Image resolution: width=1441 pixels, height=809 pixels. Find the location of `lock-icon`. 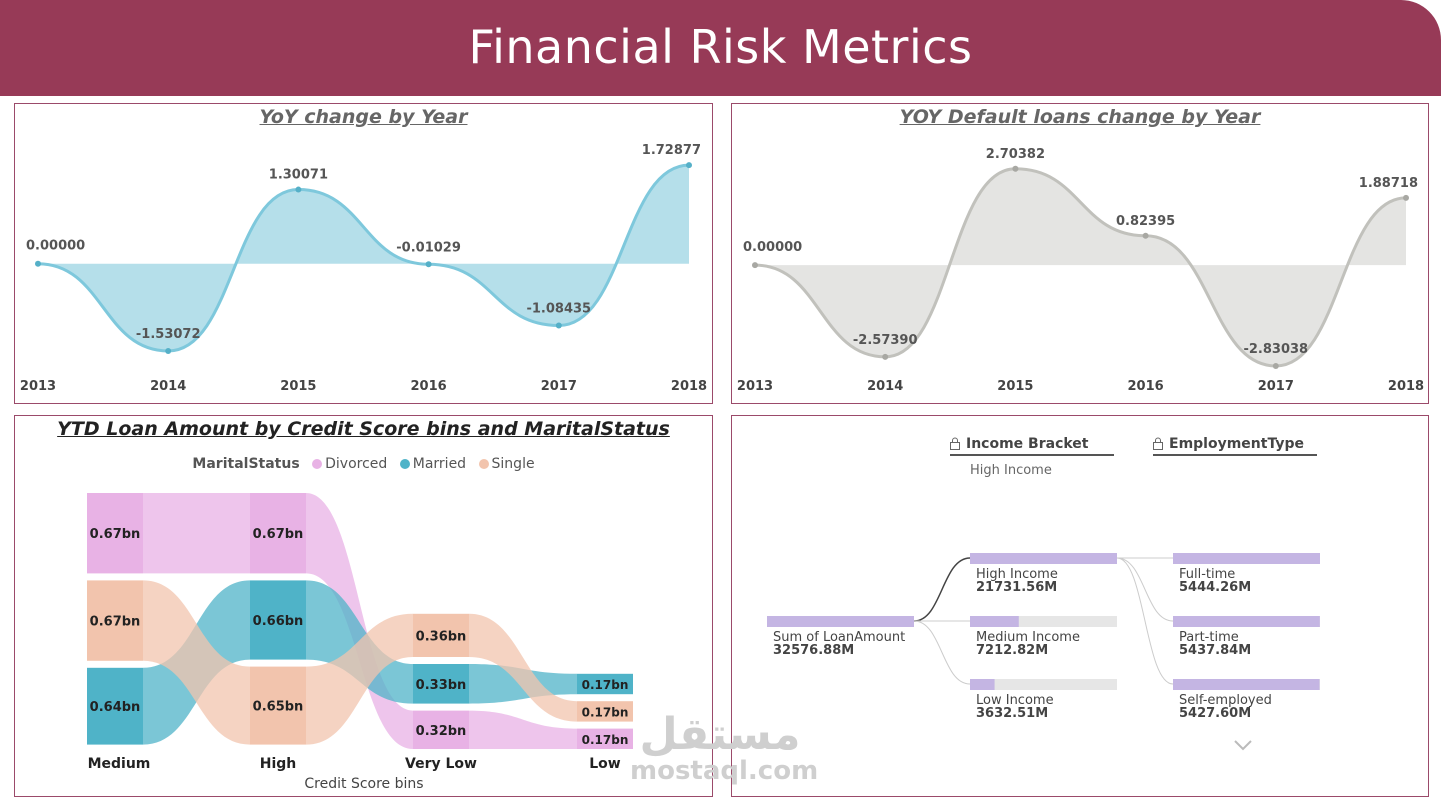

lock-icon is located at coordinates (955, 443).